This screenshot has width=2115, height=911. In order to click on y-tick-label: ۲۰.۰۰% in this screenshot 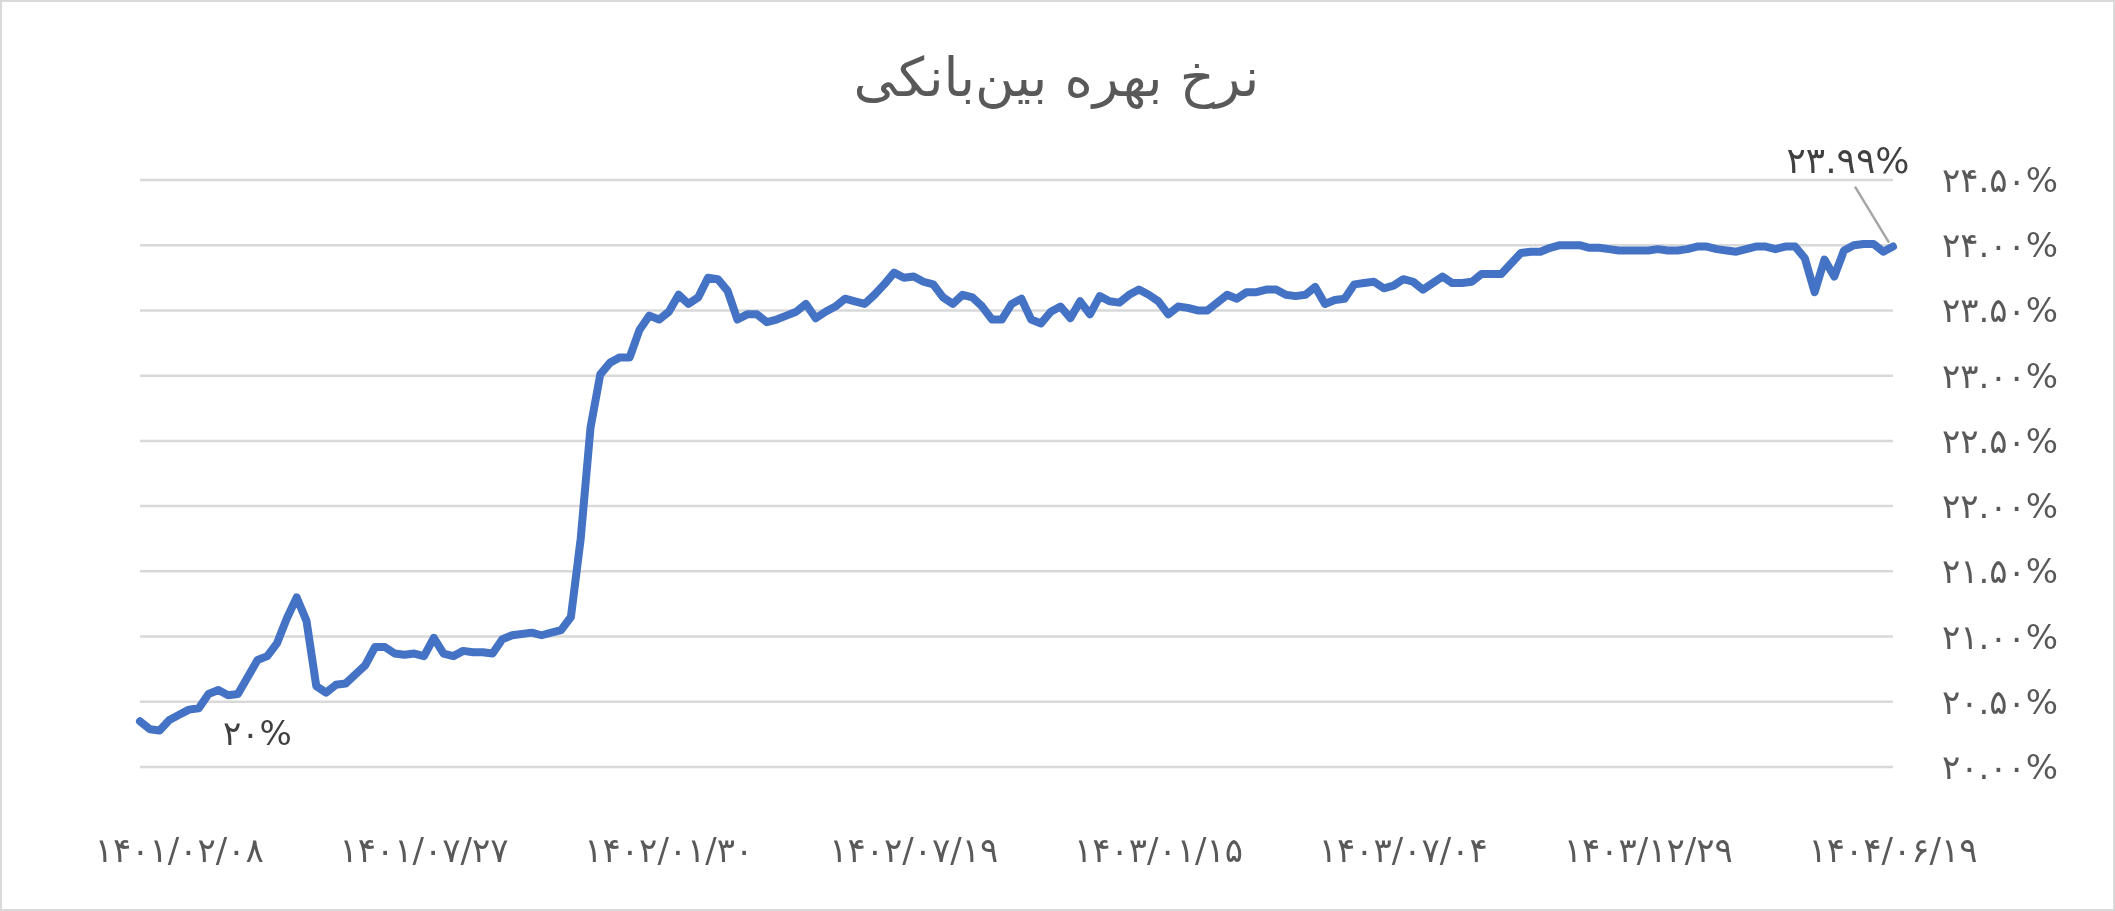, I will do `click(2000, 767)`.